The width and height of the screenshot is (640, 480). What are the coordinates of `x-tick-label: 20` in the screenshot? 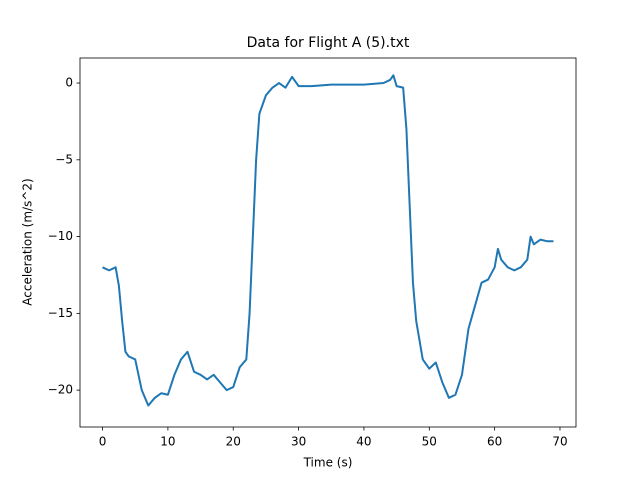 It's located at (233, 442).